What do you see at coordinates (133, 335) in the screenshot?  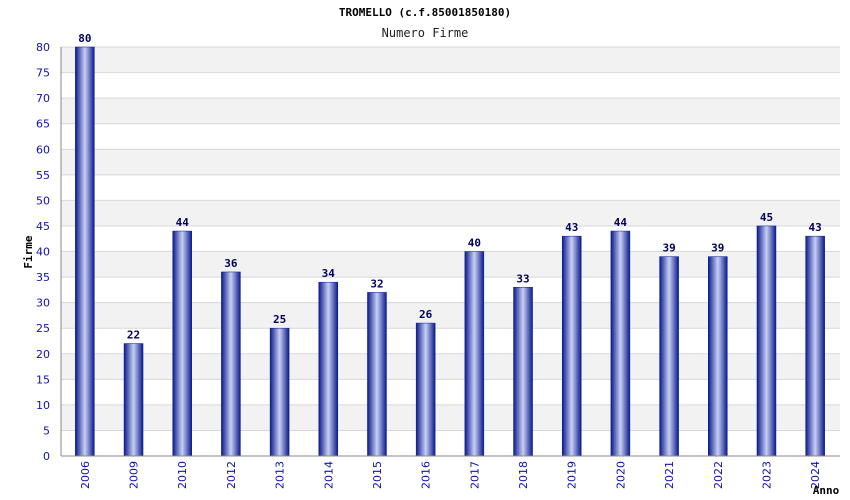 I see `data-label: 22` at bounding box center [133, 335].